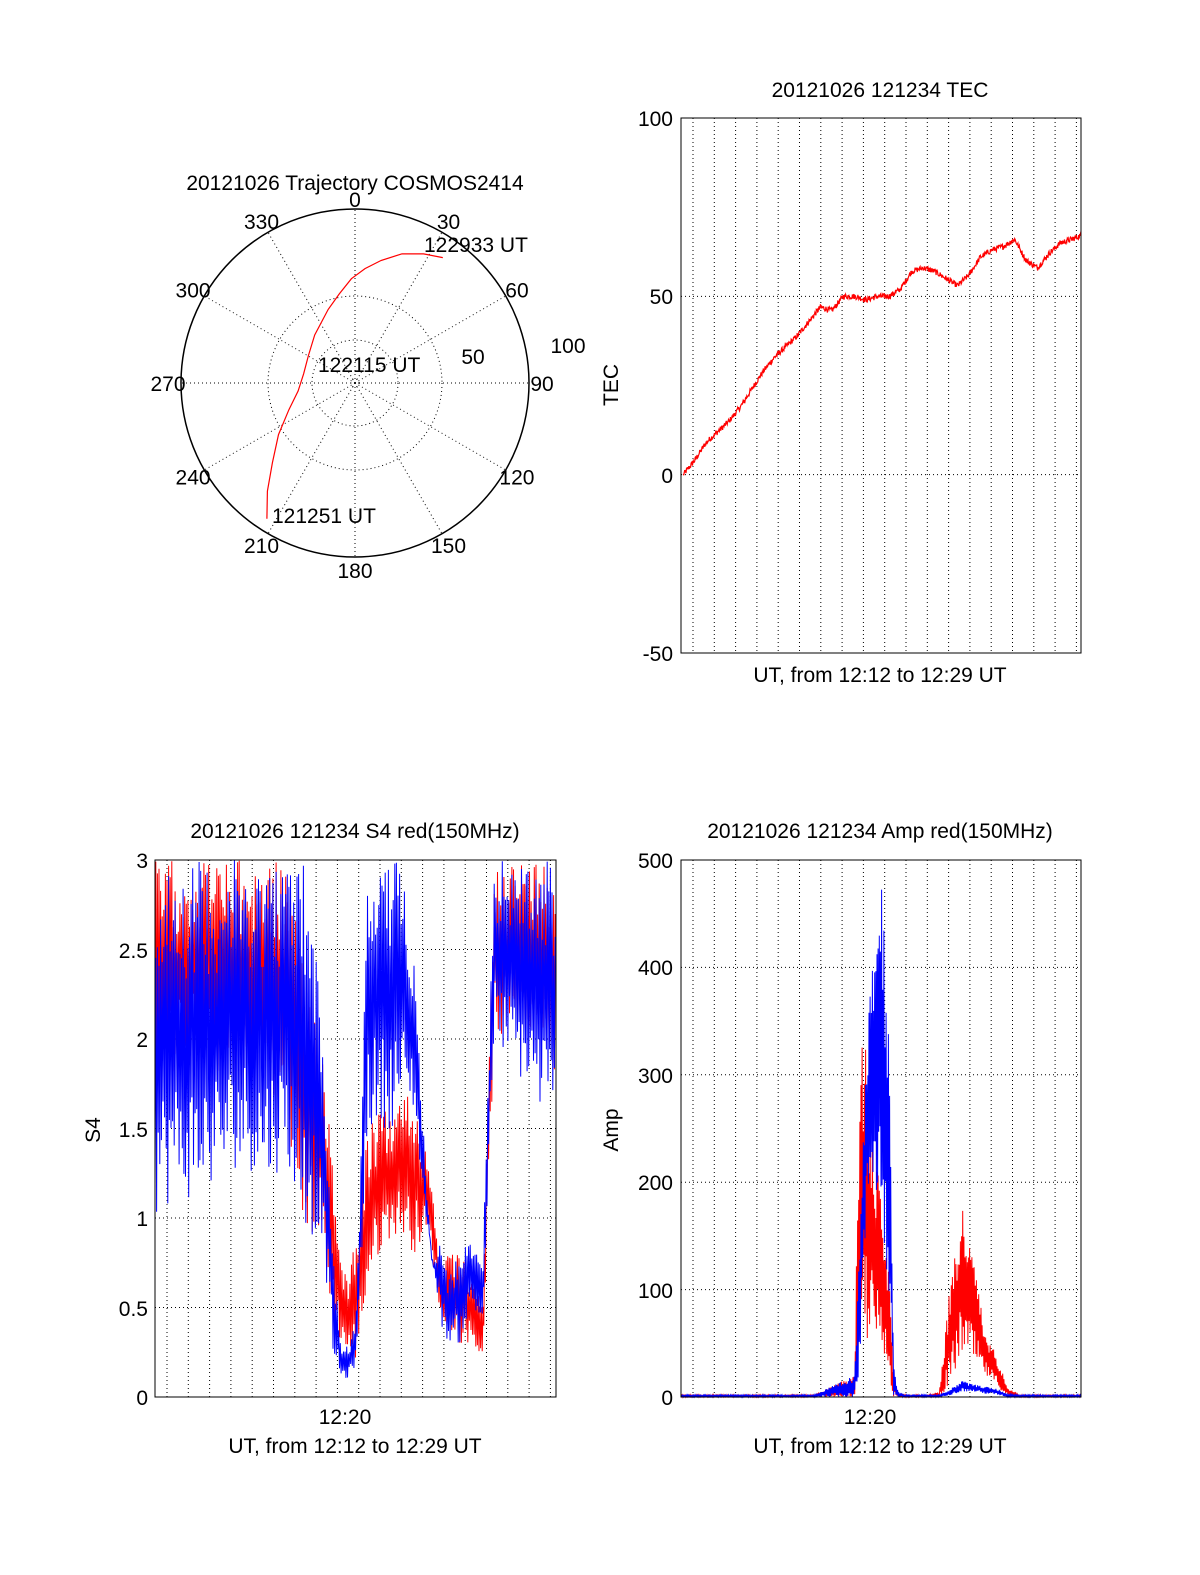 The image size is (1200, 1575). I want to click on amp-series, so click(881, 1144).